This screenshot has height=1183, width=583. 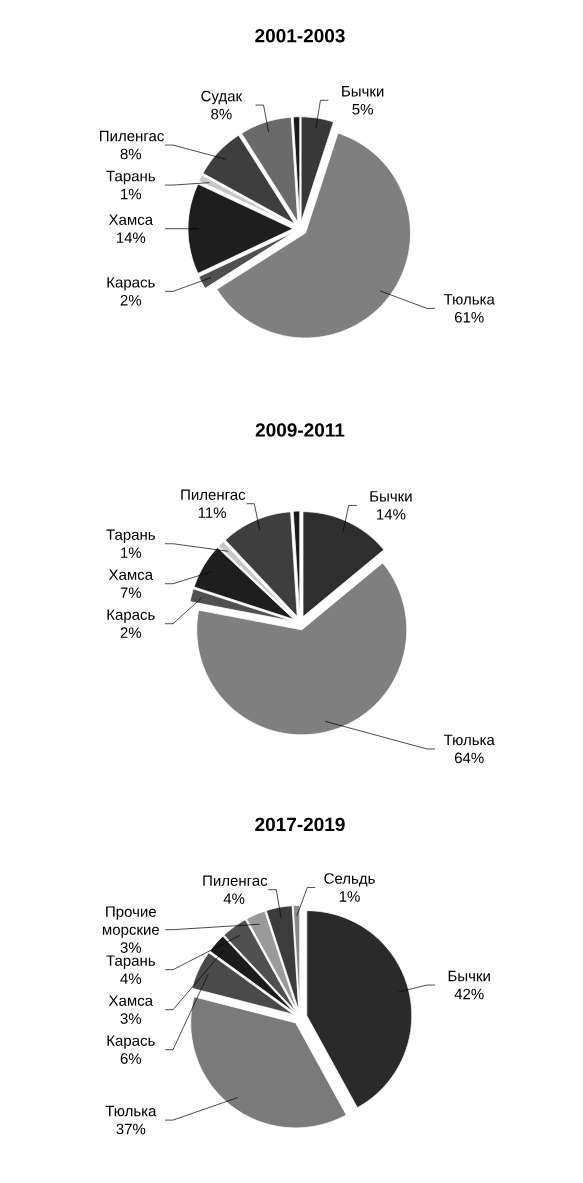 I want to click on data-label: 42%, so click(x=469, y=994).